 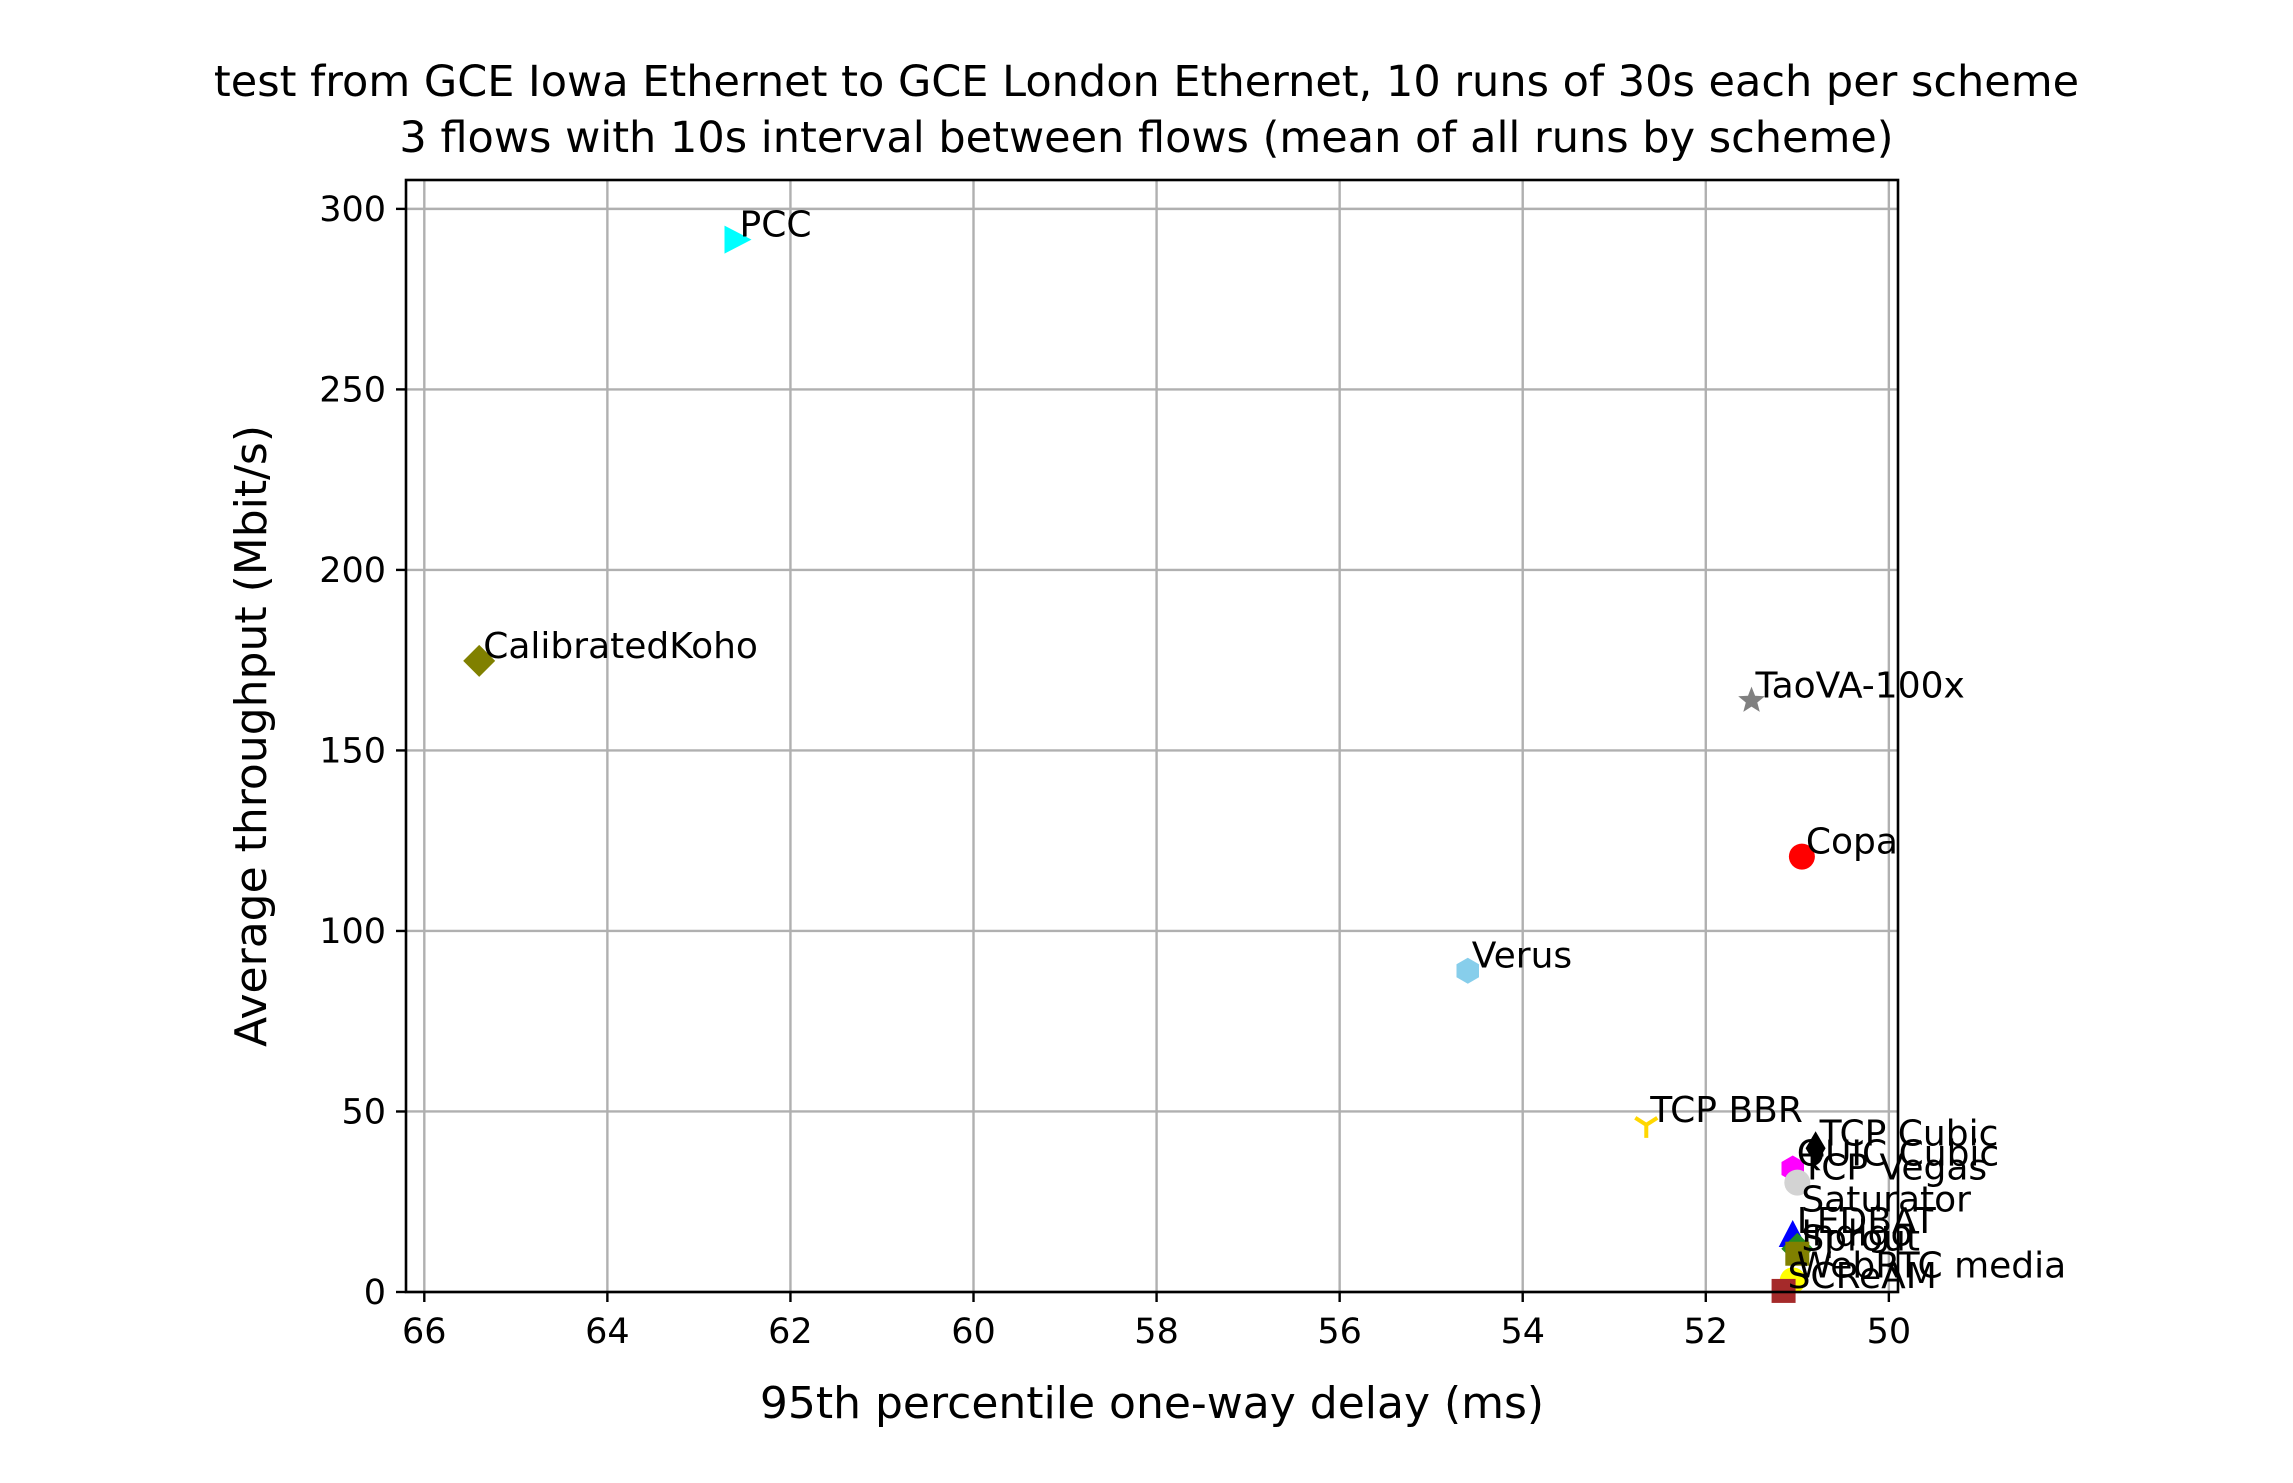 What do you see at coordinates (1522, 1332) in the screenshot?
I see `x-tick-label: 54` at bounding box center [1522, 1332].